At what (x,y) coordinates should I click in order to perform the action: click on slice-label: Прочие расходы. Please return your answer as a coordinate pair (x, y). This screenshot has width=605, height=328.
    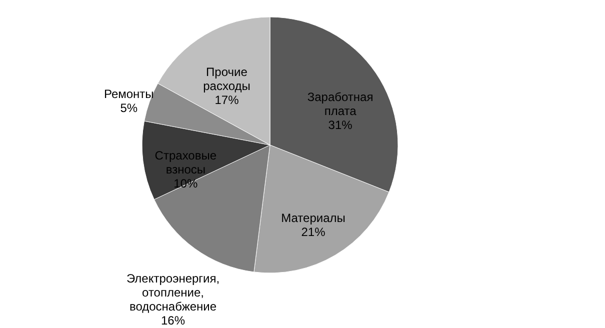
    Looking at the image, I should click on (226, 78).